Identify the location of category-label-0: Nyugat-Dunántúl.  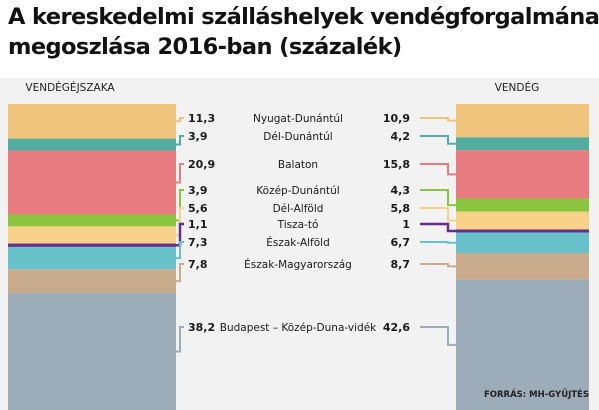
(298, 119).